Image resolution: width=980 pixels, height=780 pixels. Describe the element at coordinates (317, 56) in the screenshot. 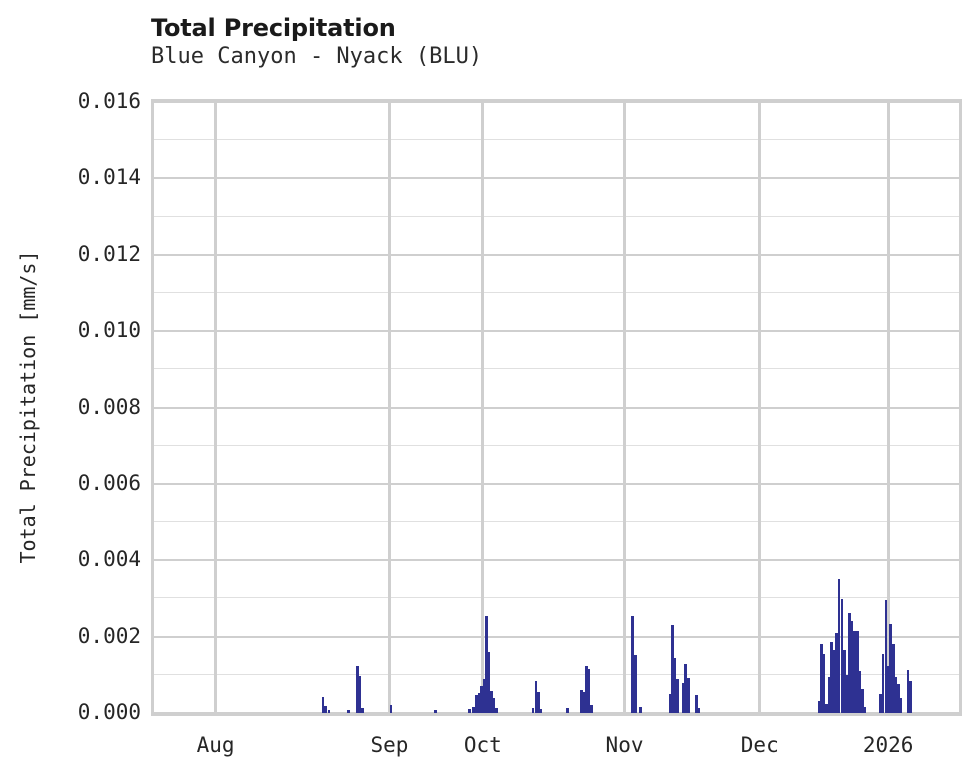

I see `chart-subtitle: Blue Canyon - Nyack (BLU)` at that location.